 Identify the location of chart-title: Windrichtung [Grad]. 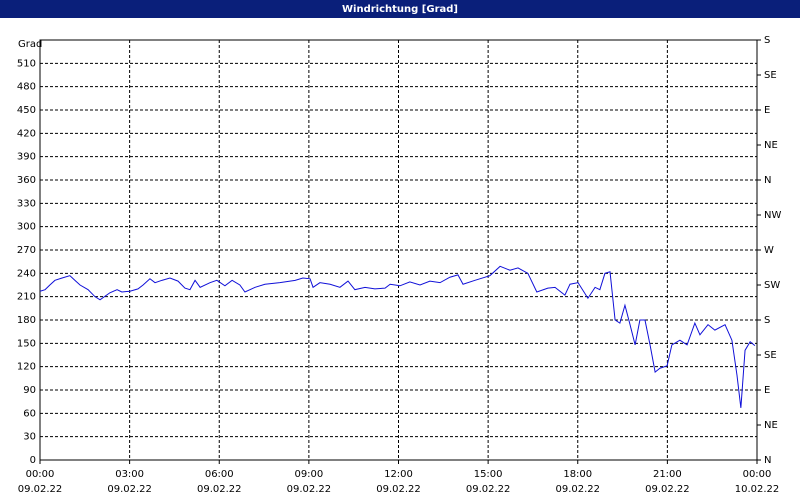
(400, 9).